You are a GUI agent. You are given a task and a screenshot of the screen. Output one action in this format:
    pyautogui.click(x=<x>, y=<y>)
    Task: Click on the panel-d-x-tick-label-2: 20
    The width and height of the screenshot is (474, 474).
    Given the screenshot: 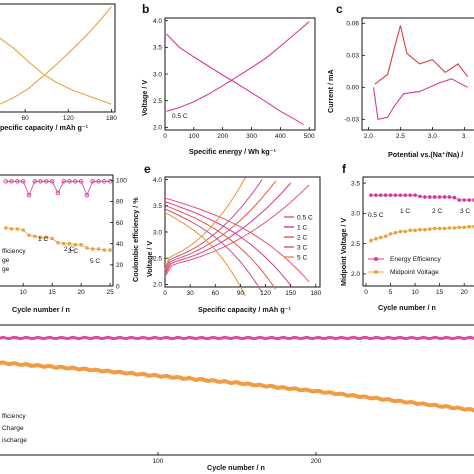 What is the action you would take?
    pyautogui.click(x=82, y=292)
    